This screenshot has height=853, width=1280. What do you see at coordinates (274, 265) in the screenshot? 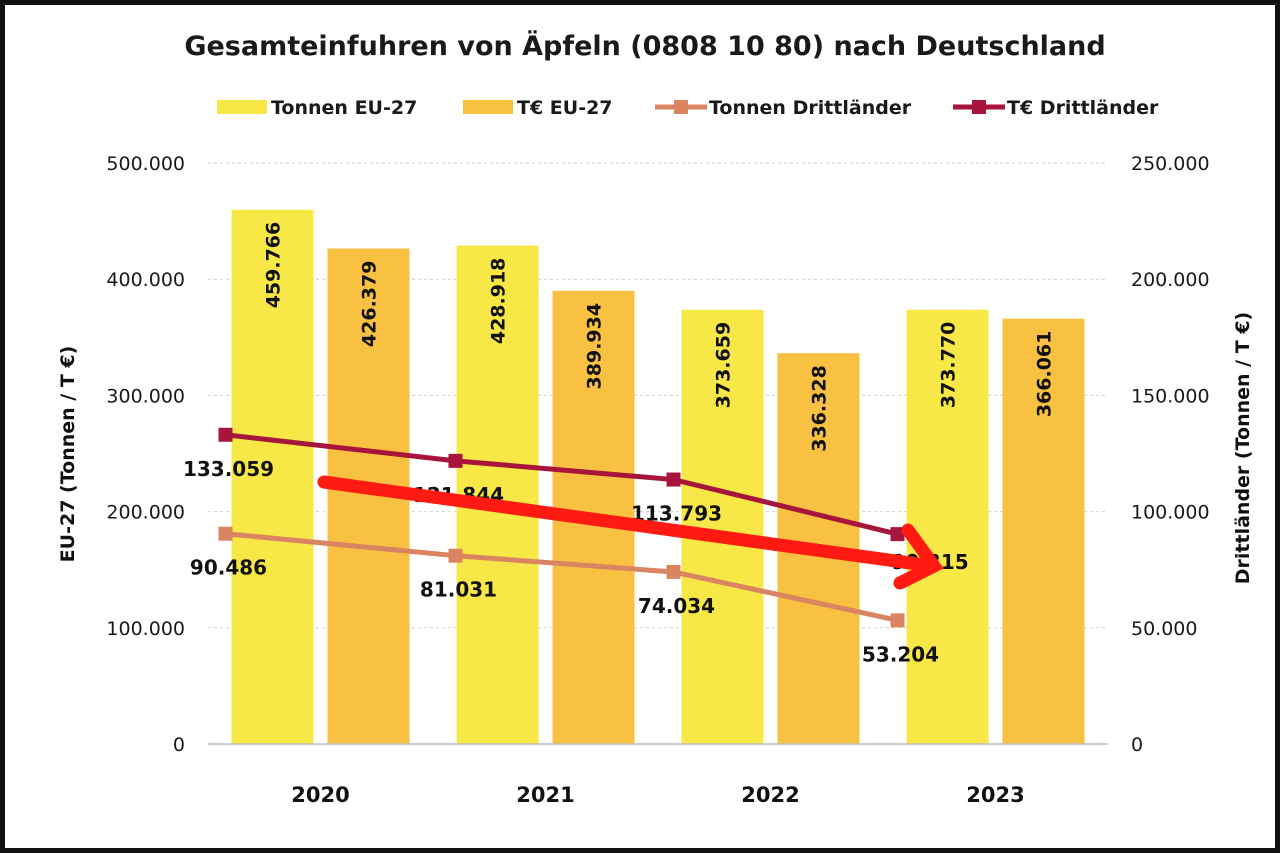
I see `bar-value-label: 459.766` at bounding box center [274, 265].